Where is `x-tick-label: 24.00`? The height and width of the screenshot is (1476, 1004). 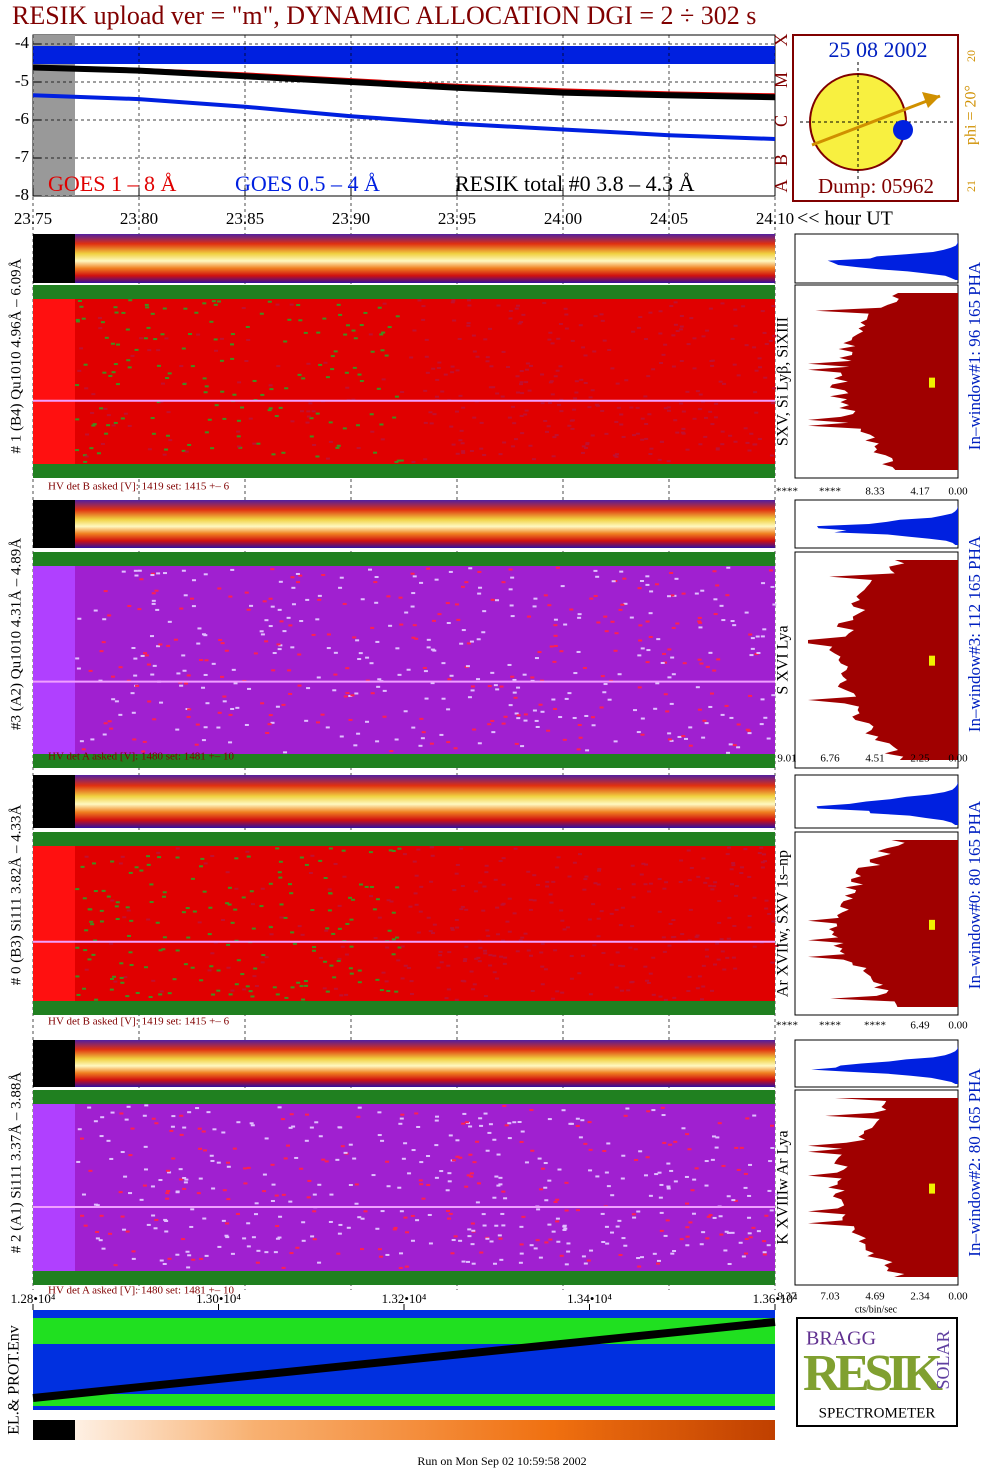
x-tick-label: 24.00 is located at coordinates (563, 218).